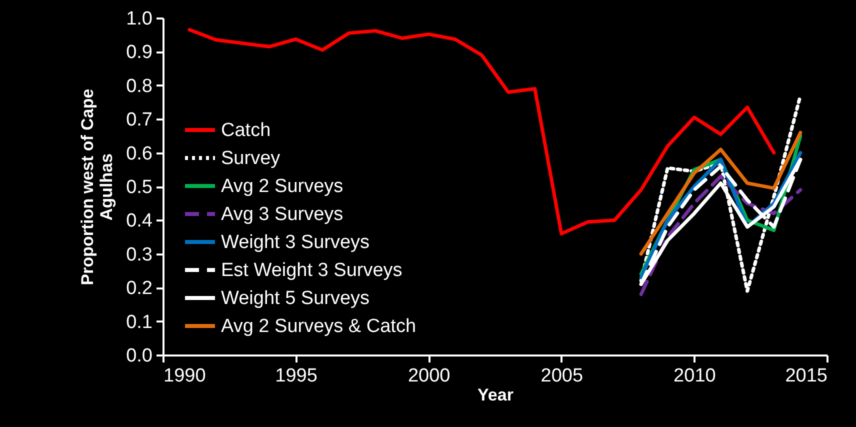 The height and width of the screenshot is (427, 856). Describe the element at coordinates (139, 289) in the screenshot. I see `y-tick-label: 0.2` at that location.